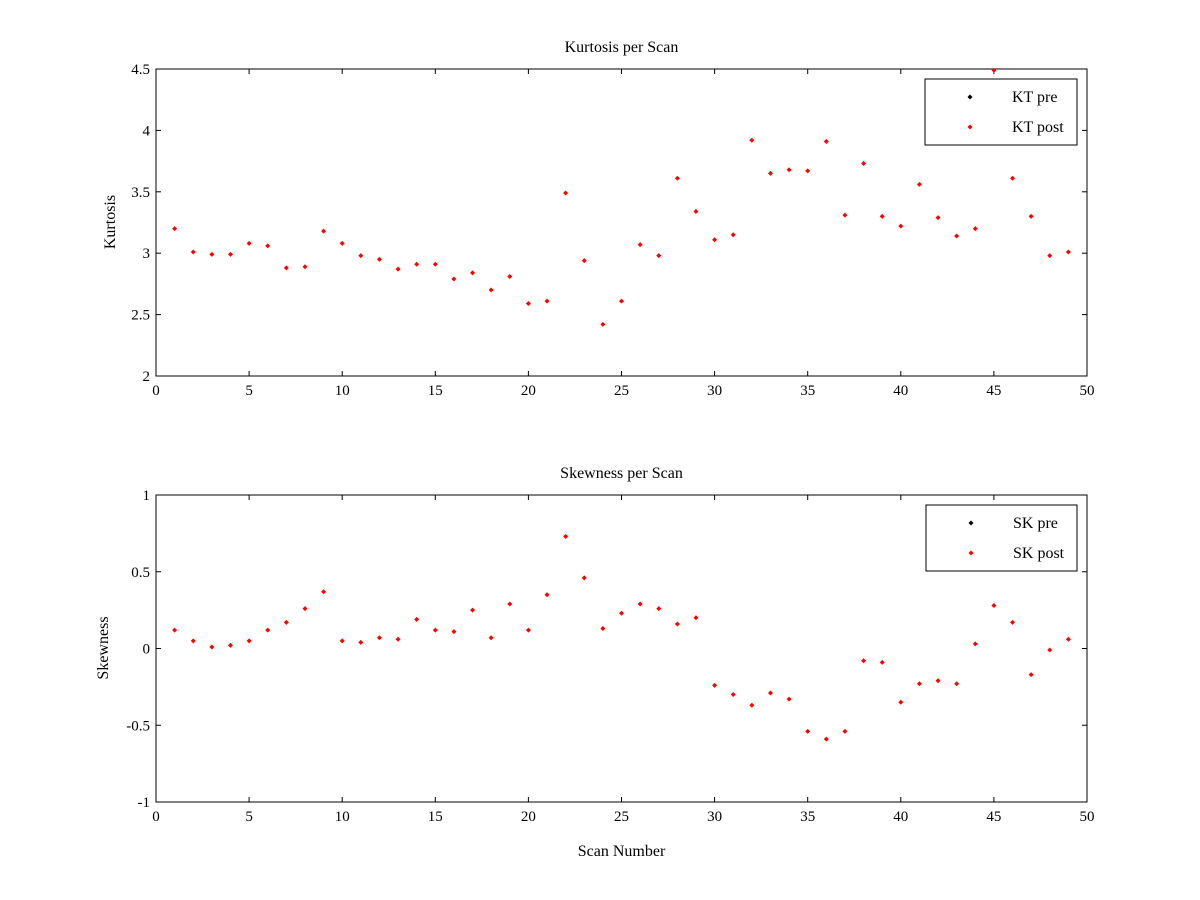 The height and width of the screenshot is (900, 1200). What do you see at coordinates (110, 222) in the screenshot?
I see `kurtosis-y-axis-label: Kurtosis` at bounding box center [110, 222].